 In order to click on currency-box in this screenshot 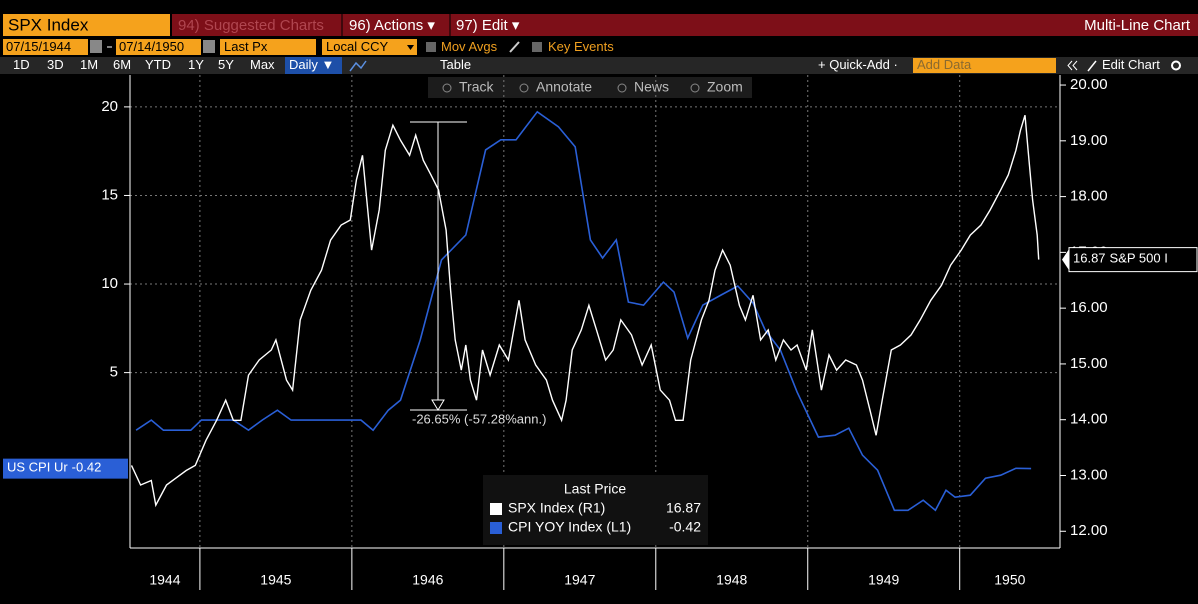, I will do `click(369, 47)`.